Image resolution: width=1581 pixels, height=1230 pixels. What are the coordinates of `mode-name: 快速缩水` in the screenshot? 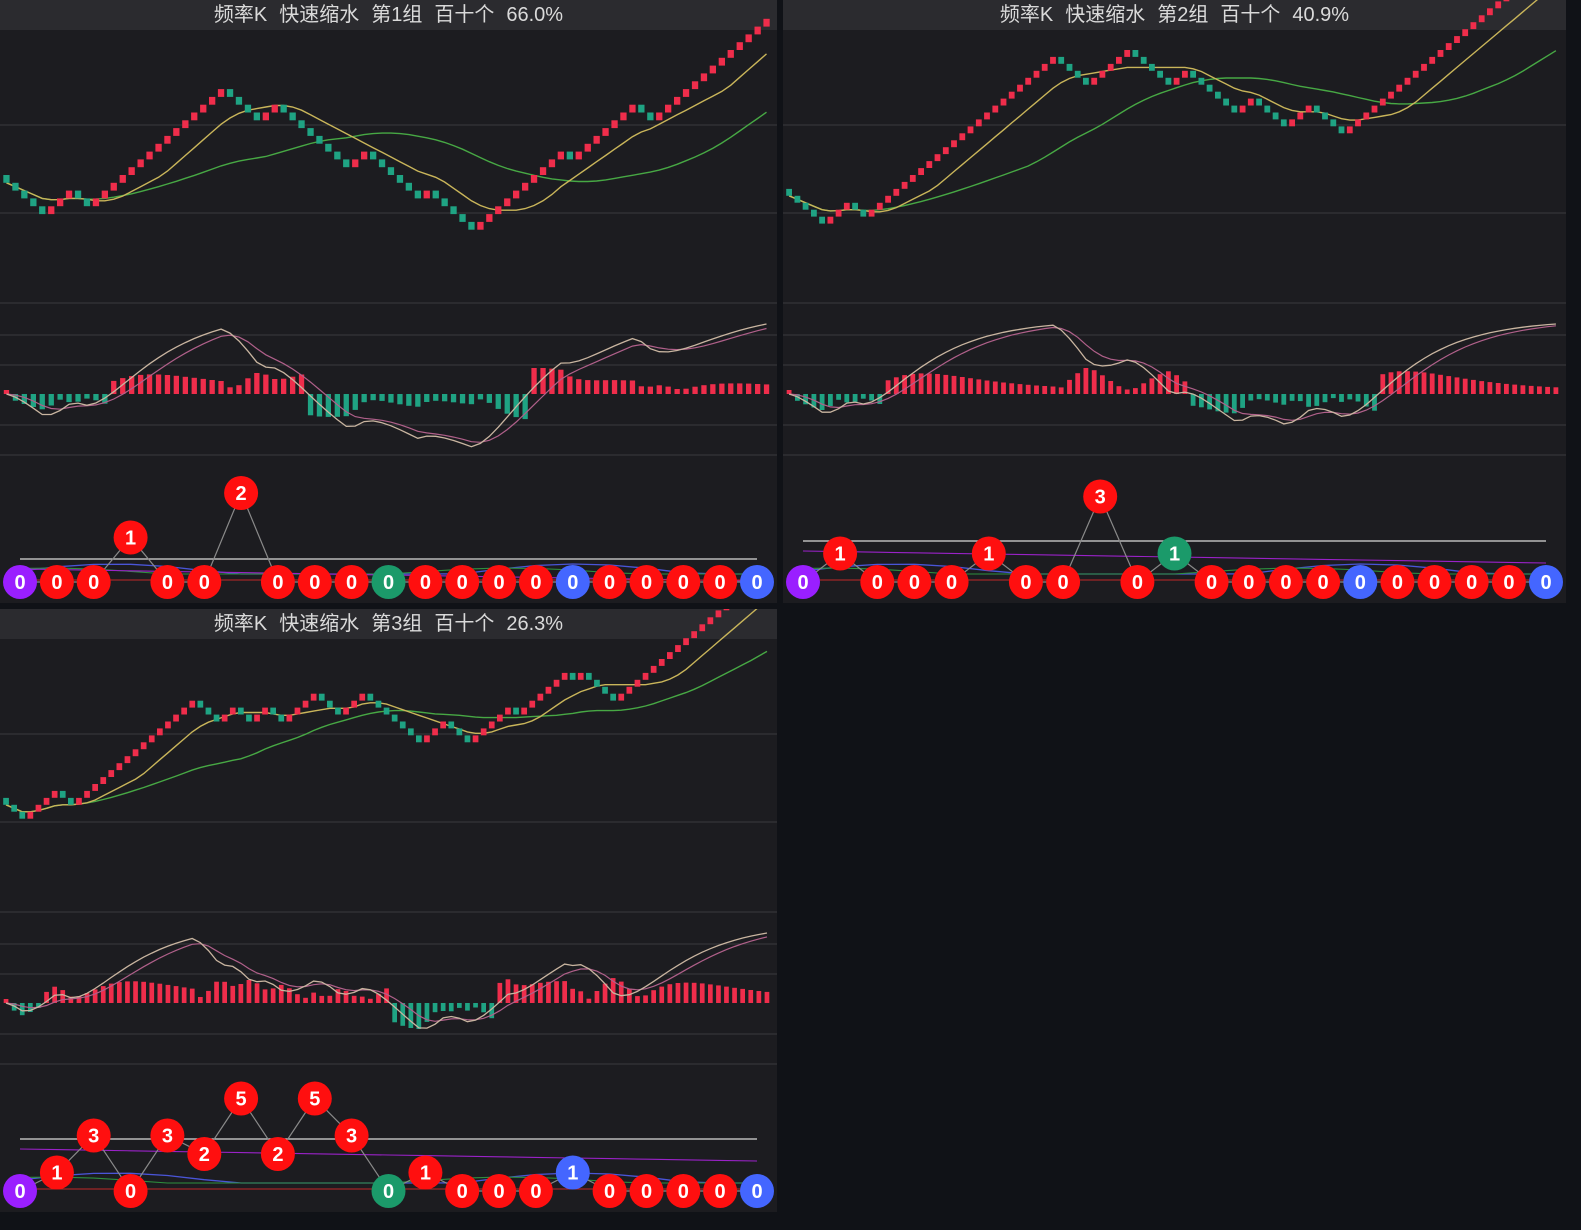 It's located at (1105, 15).